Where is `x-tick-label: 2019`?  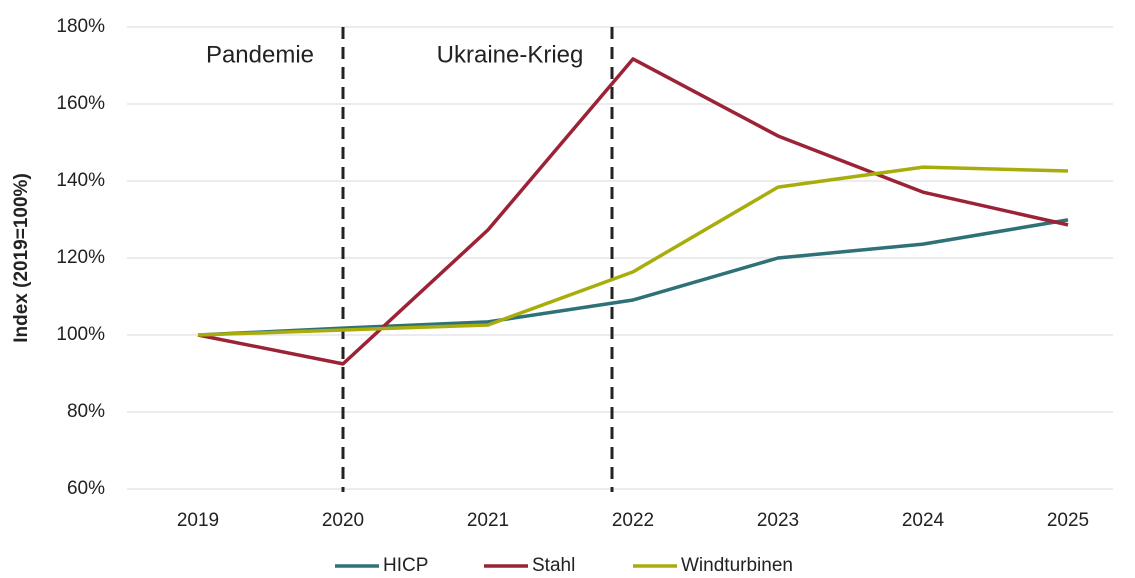 x-tick-label: 2019 is located at coordinates (198, 520).